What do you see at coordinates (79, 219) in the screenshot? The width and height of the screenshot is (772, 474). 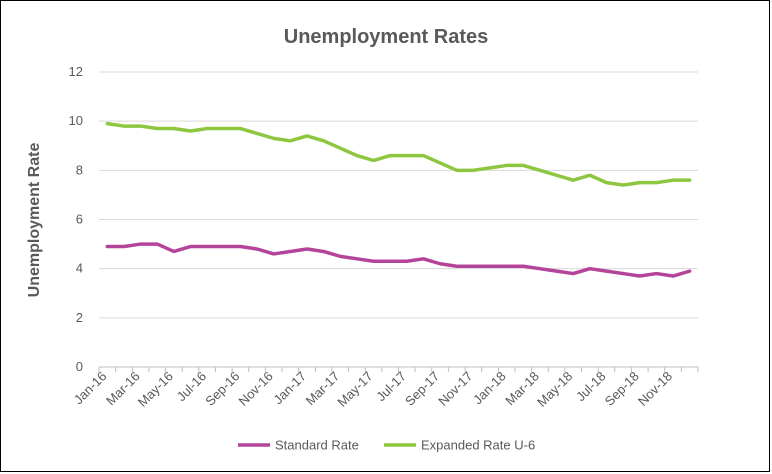 I see `y-tick-label: 6` at bounding box center [79, 219].